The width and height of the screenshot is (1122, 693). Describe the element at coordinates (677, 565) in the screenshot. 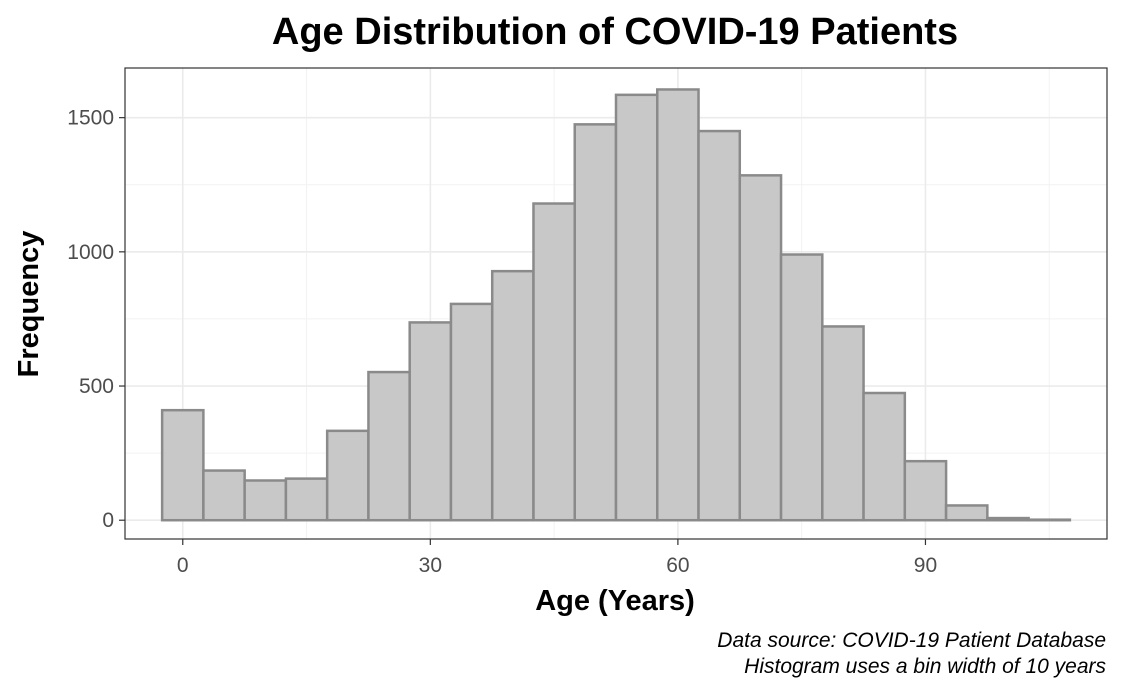

I see `x-tick-label: 60` at that location.